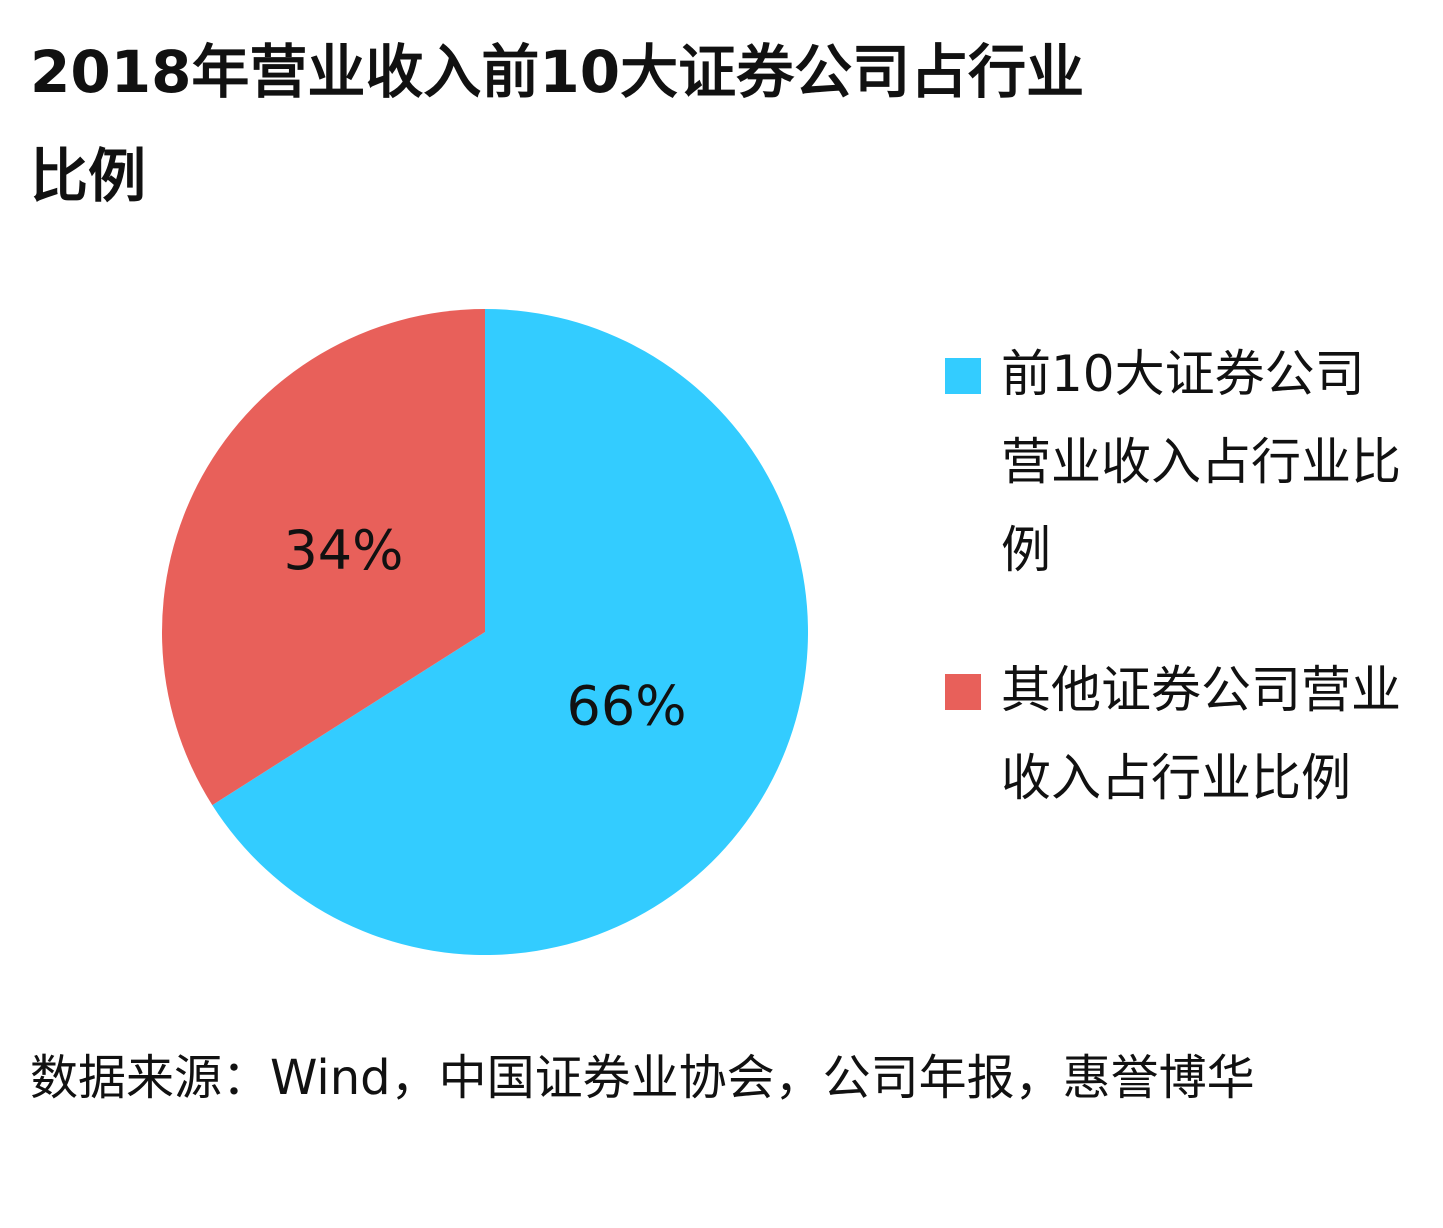 This screenshot has width=1443, height=1228. What do you see at coordinates (627, 705) in the screenshot?
I see `data-label: 66%` at bounding box center [627, 705].